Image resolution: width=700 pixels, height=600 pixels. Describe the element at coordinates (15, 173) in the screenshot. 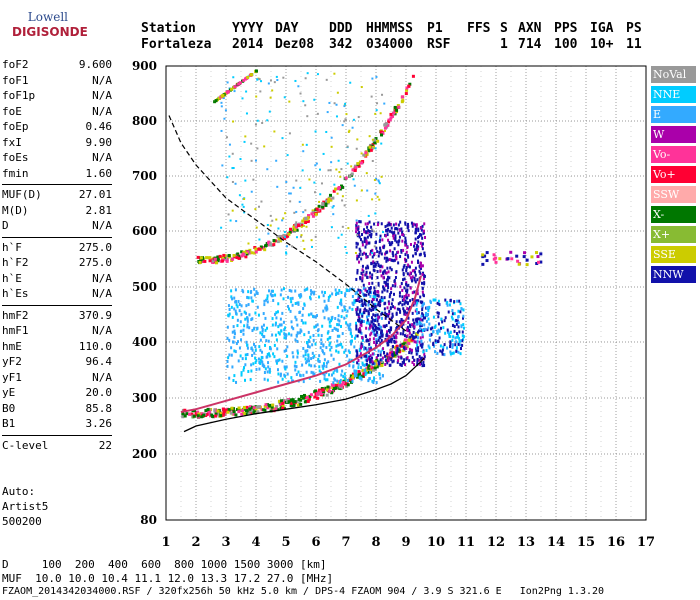

I see `param-label: fmin` at that location.